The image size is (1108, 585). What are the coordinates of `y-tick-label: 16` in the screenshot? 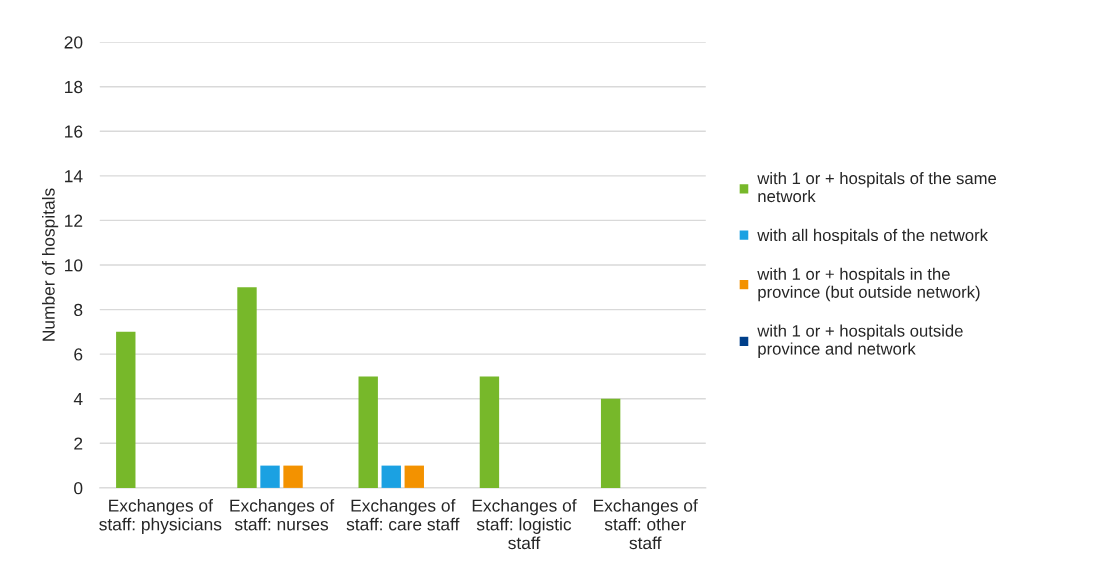 It's located at (74, 131).